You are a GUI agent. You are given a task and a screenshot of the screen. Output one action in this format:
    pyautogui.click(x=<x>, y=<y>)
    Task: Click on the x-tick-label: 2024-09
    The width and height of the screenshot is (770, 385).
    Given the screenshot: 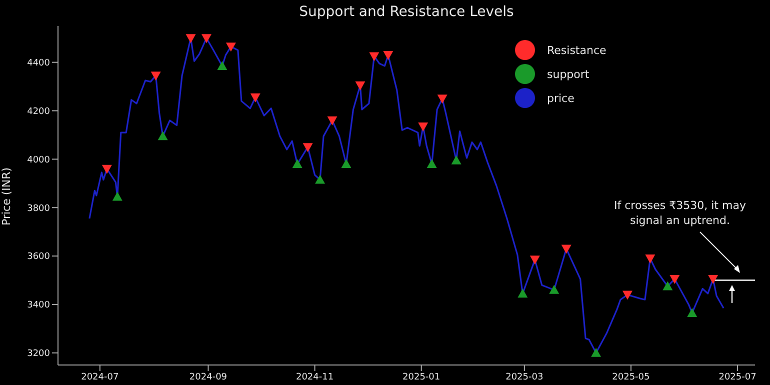 What is the action you would take?
    pyautogui.click(x=208, y=377)
    